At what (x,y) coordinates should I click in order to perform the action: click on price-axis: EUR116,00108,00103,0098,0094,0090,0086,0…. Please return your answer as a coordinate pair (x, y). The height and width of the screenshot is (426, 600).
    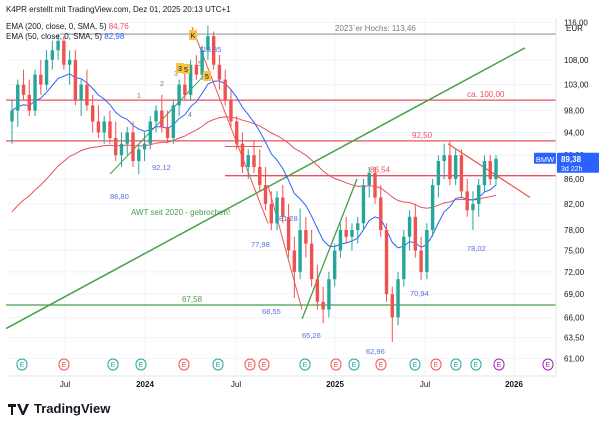
    Looking at the image, I should click on (566, 197).